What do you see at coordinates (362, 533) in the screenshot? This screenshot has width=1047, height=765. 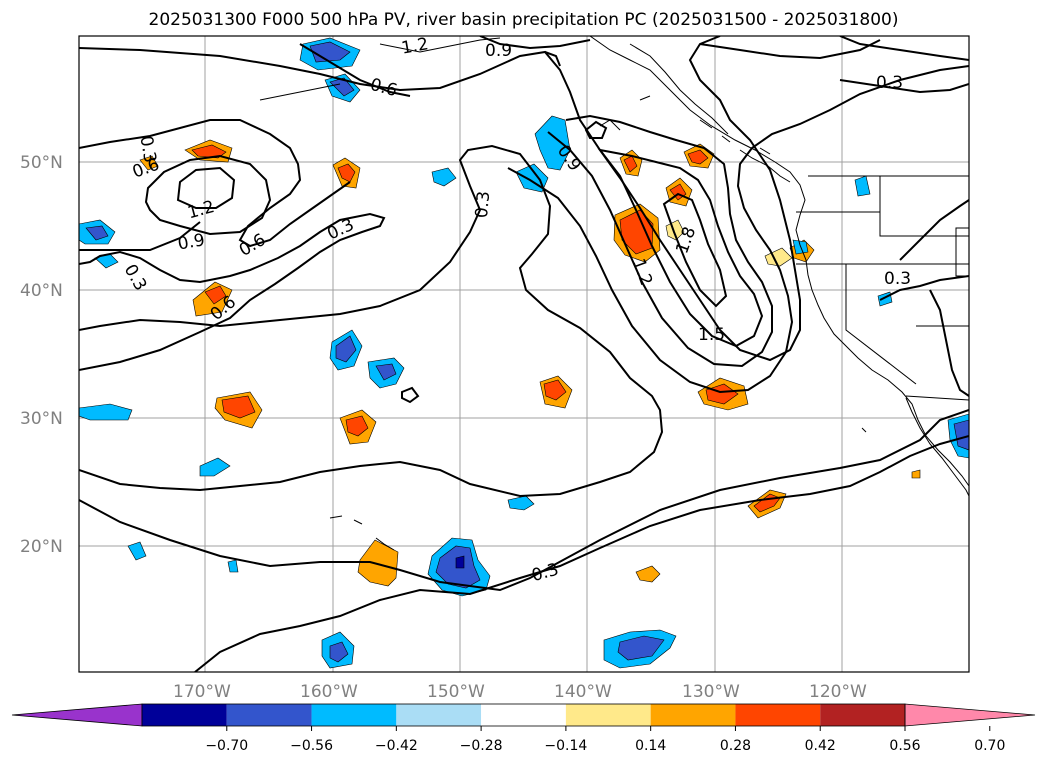 I see `coastline-hawaii` at bounding box center [362, 533].